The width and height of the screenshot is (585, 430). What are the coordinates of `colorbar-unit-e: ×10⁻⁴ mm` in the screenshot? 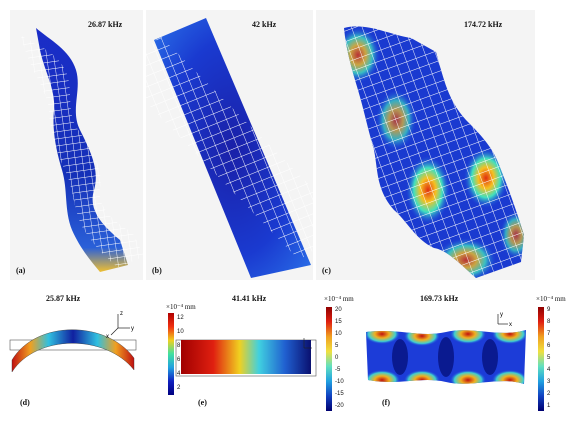 It's located at (339, 299).